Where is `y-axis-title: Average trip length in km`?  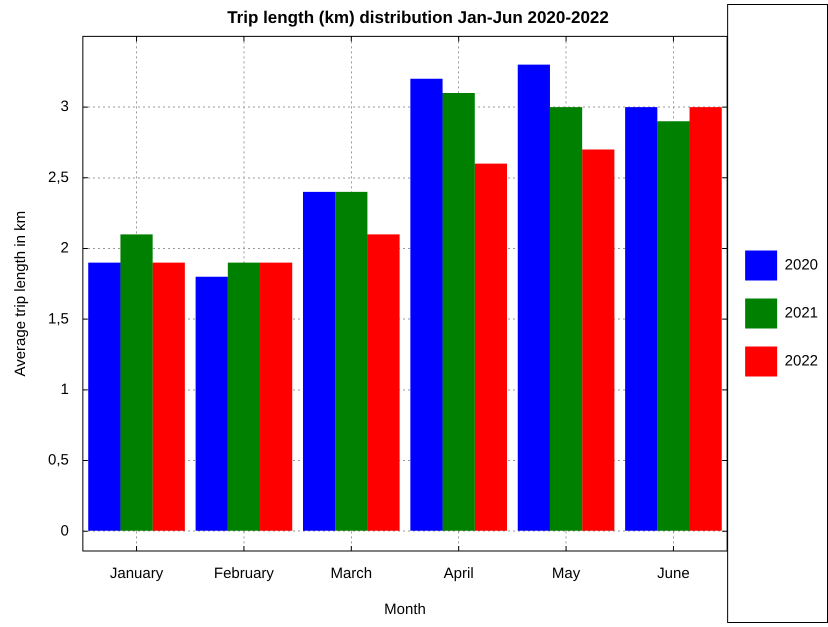 y-axis-title: Average trip length in km is located at coordinates (21, 293).